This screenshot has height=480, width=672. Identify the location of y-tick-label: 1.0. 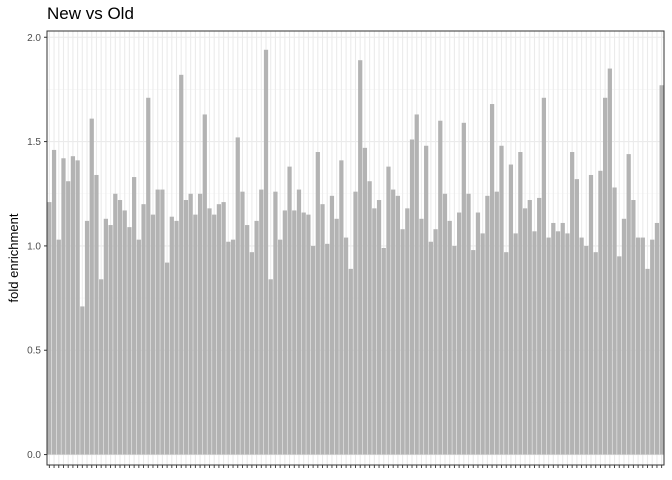
(34, 246).